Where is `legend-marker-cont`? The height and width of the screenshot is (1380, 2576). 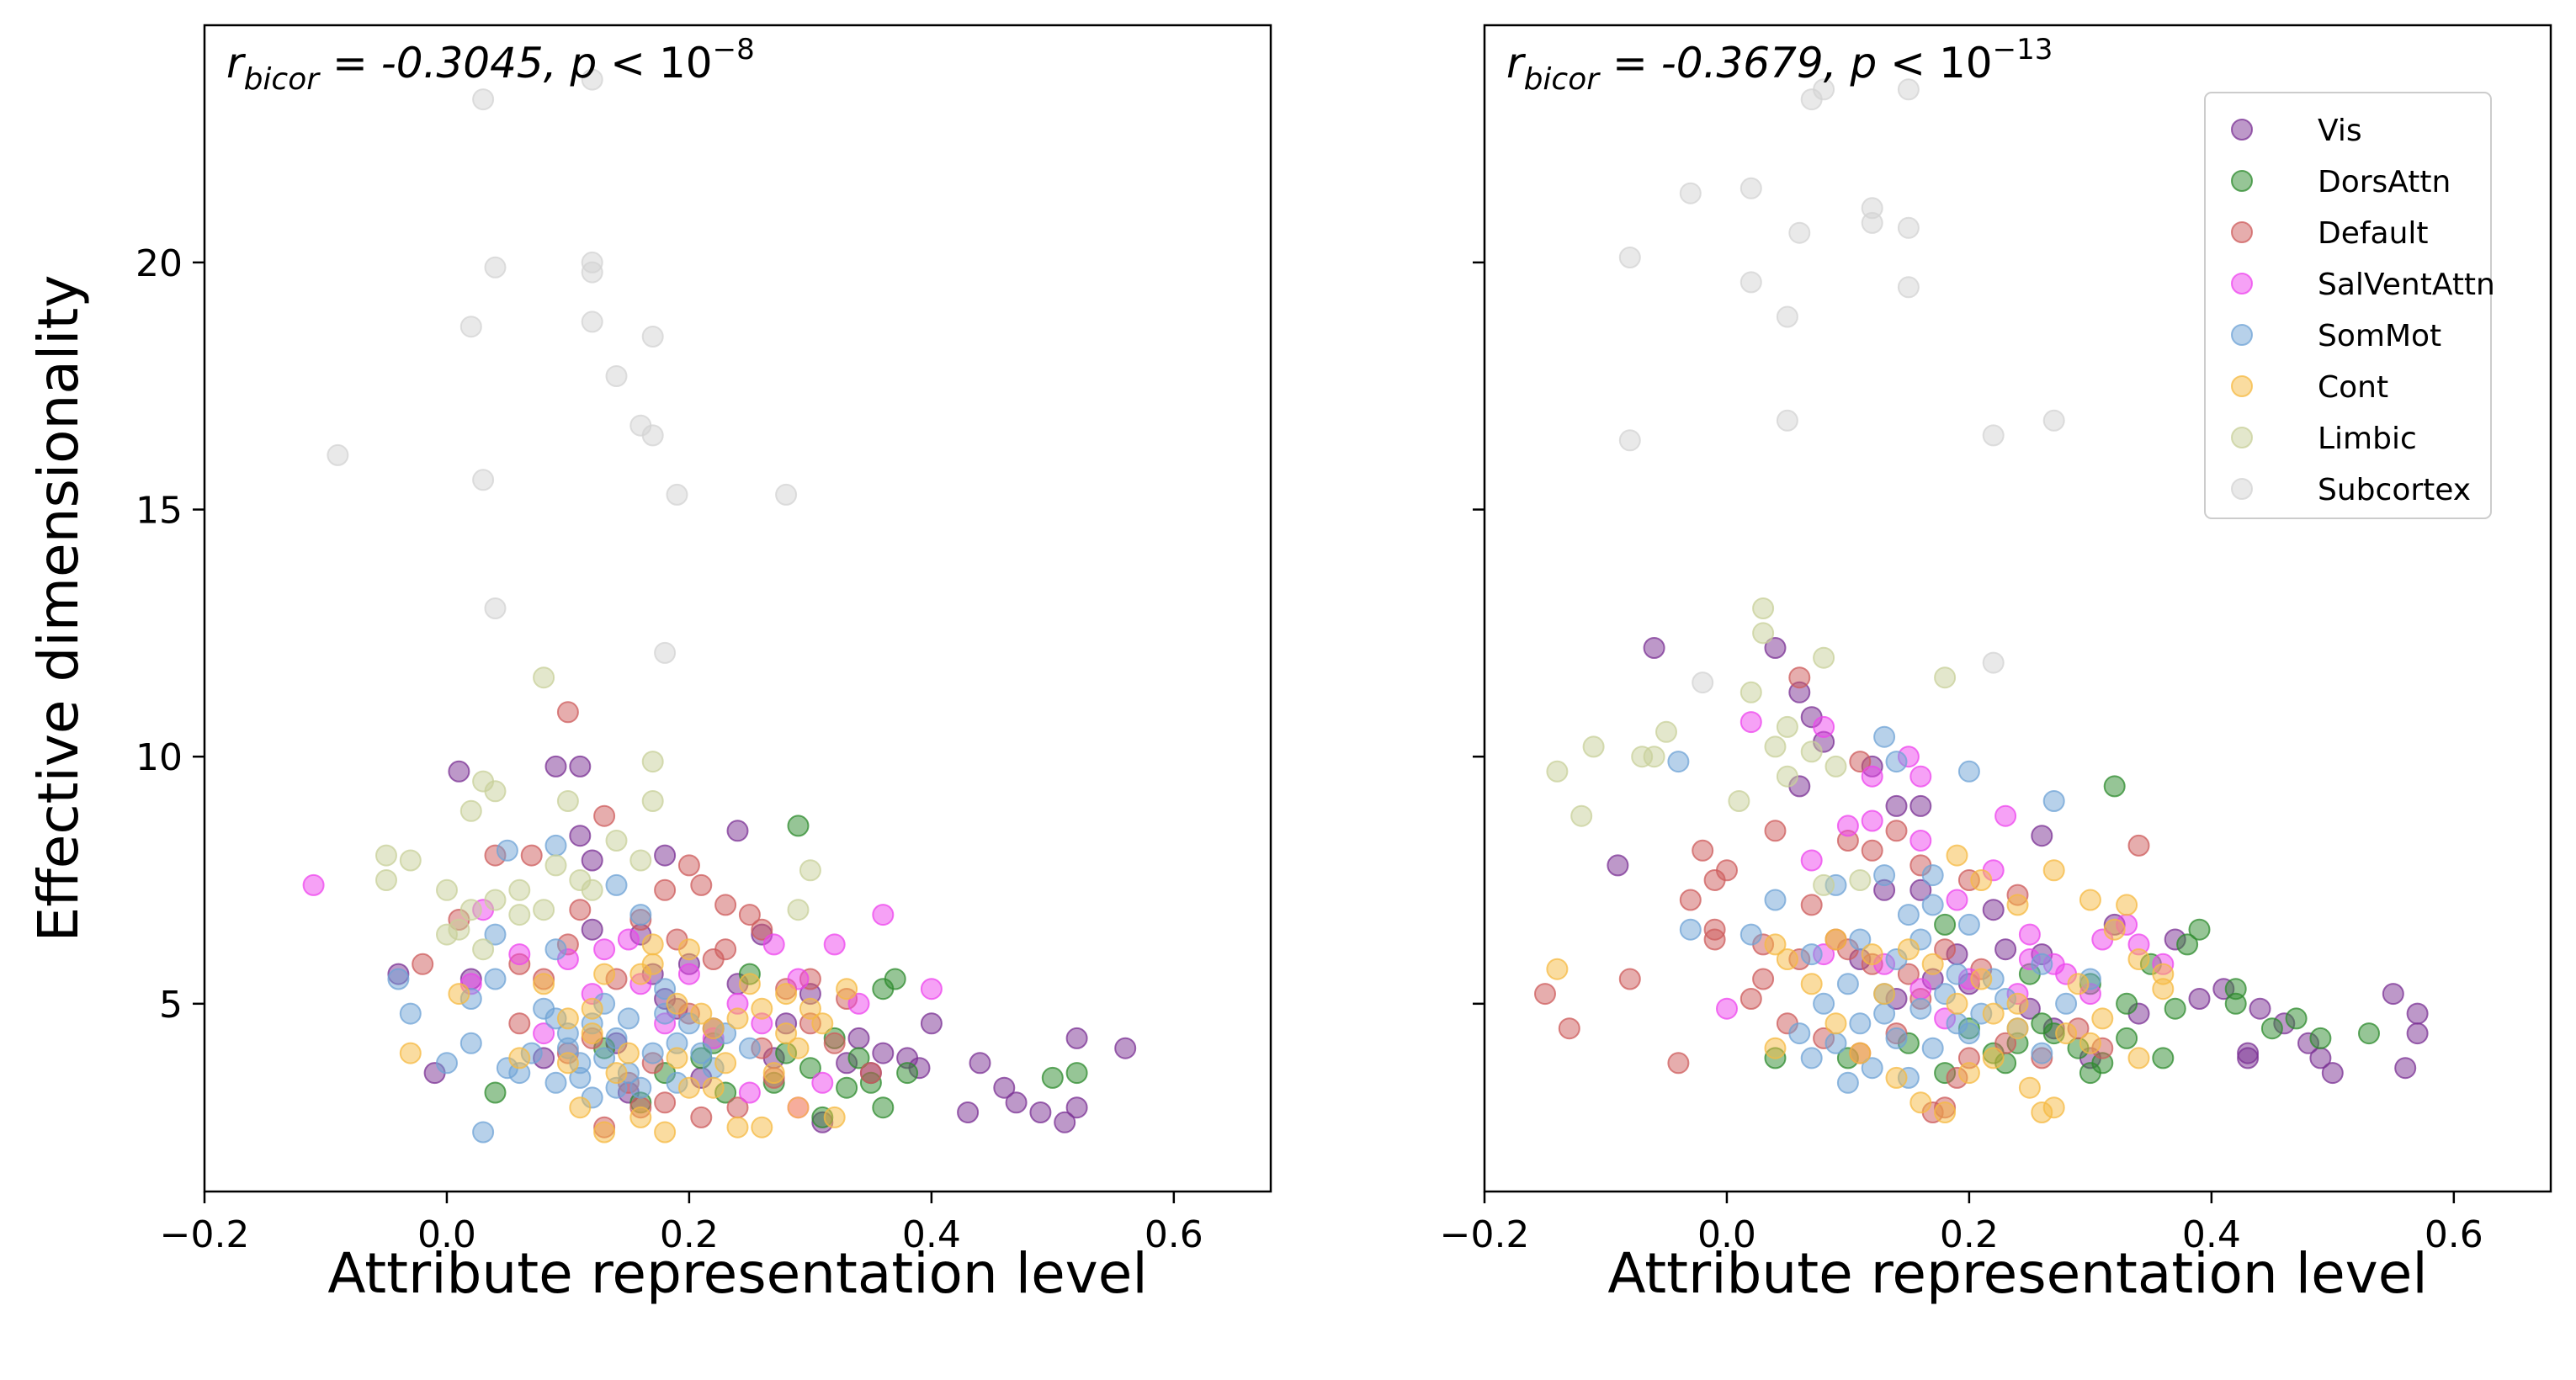 legend-marker-cont is located at coordinates (2242, 386).